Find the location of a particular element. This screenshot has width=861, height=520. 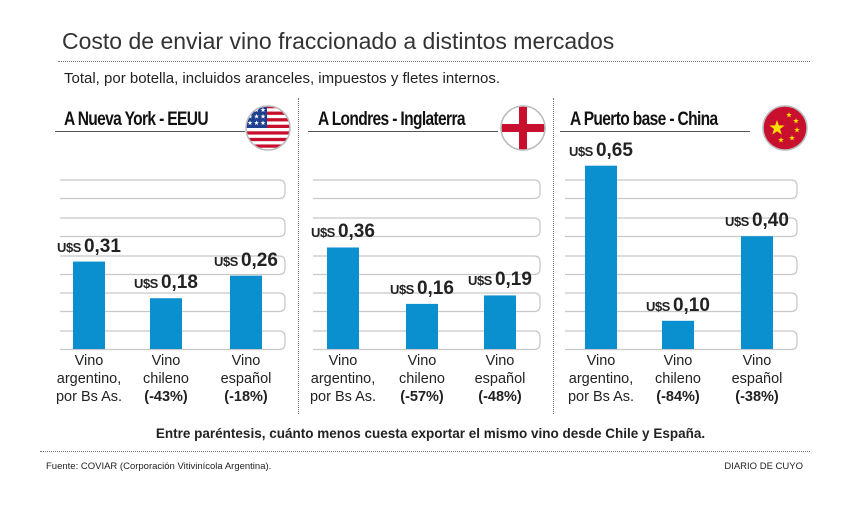

panel-title: A Puerto base - China is located at coordinates (644, 119).